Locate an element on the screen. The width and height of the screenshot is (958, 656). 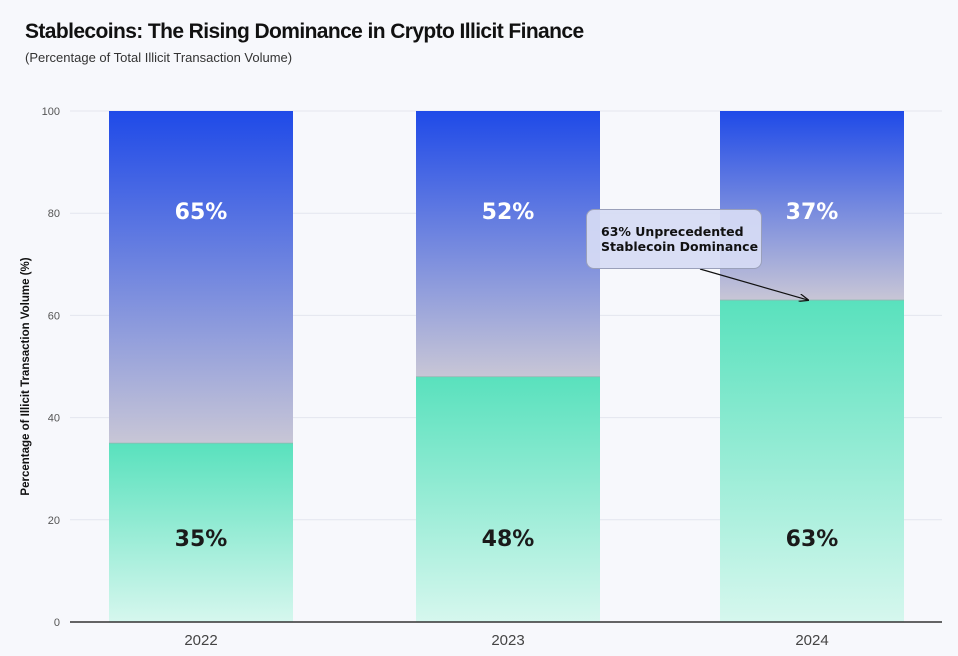
bar-stablecoins-2023 is located at coordinates (508, 499).